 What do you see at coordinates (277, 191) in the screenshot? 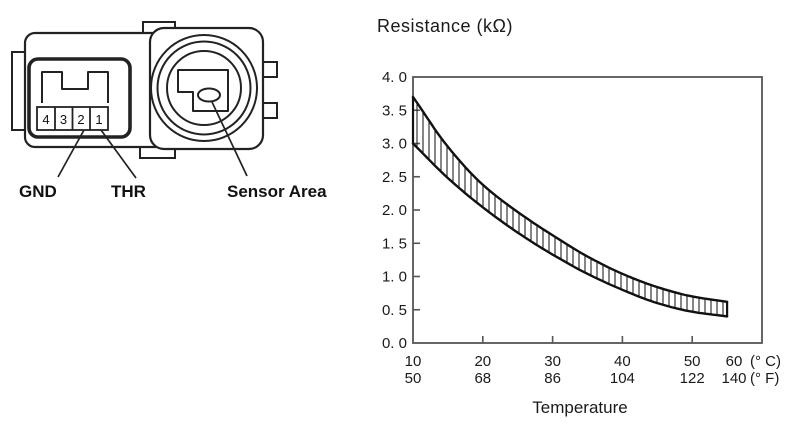
I see `sensor-area-label: Sensor Area` at bounding box center [277, 191].